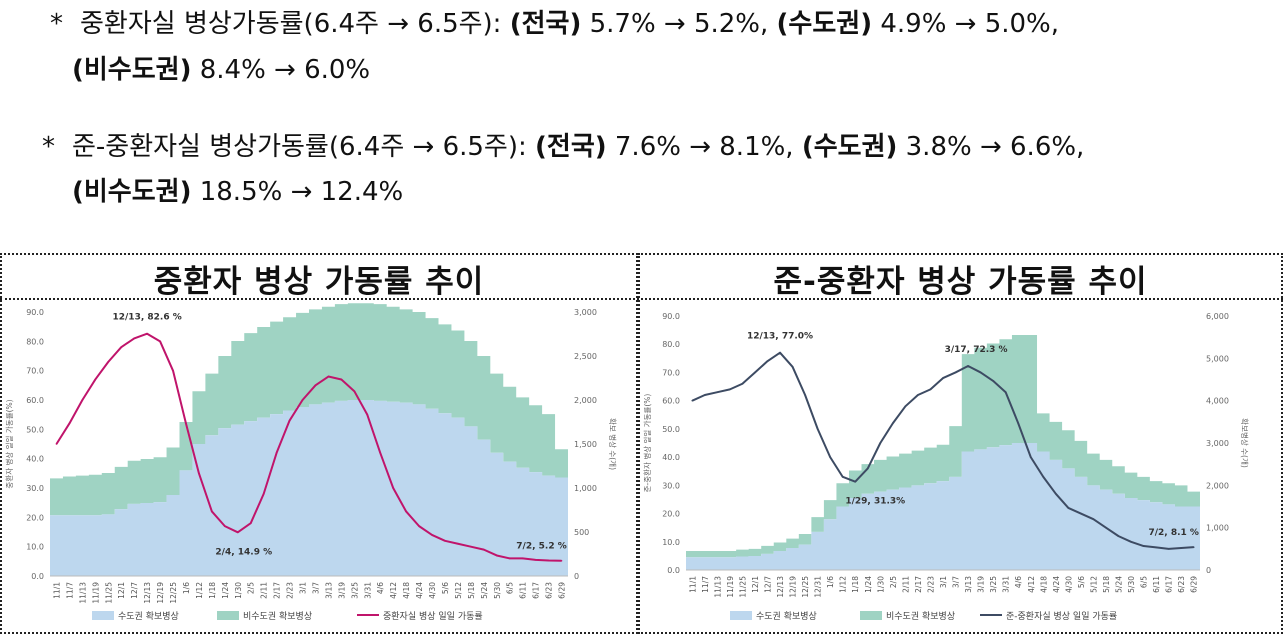 The width and height of the screenshot is (1285, 634). I want to click on line-occupancy-rate, so click(308, 447).